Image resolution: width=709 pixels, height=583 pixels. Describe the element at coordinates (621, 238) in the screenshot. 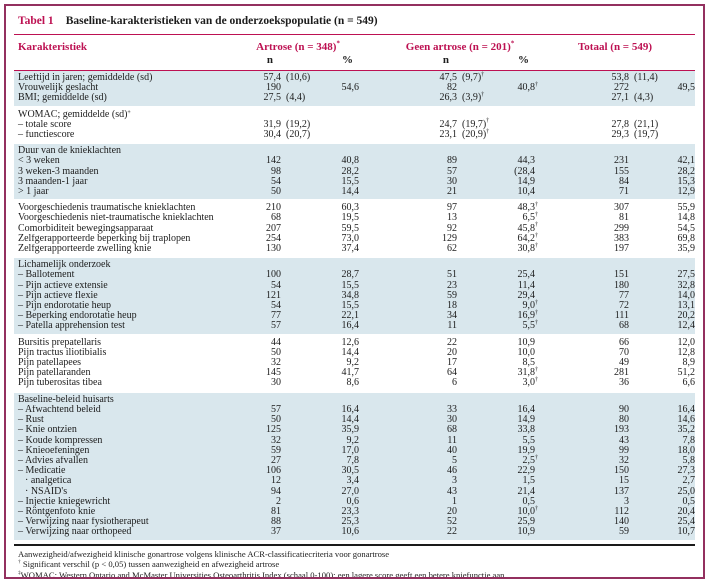

I see `cell-n-totaal: 383` at that location.